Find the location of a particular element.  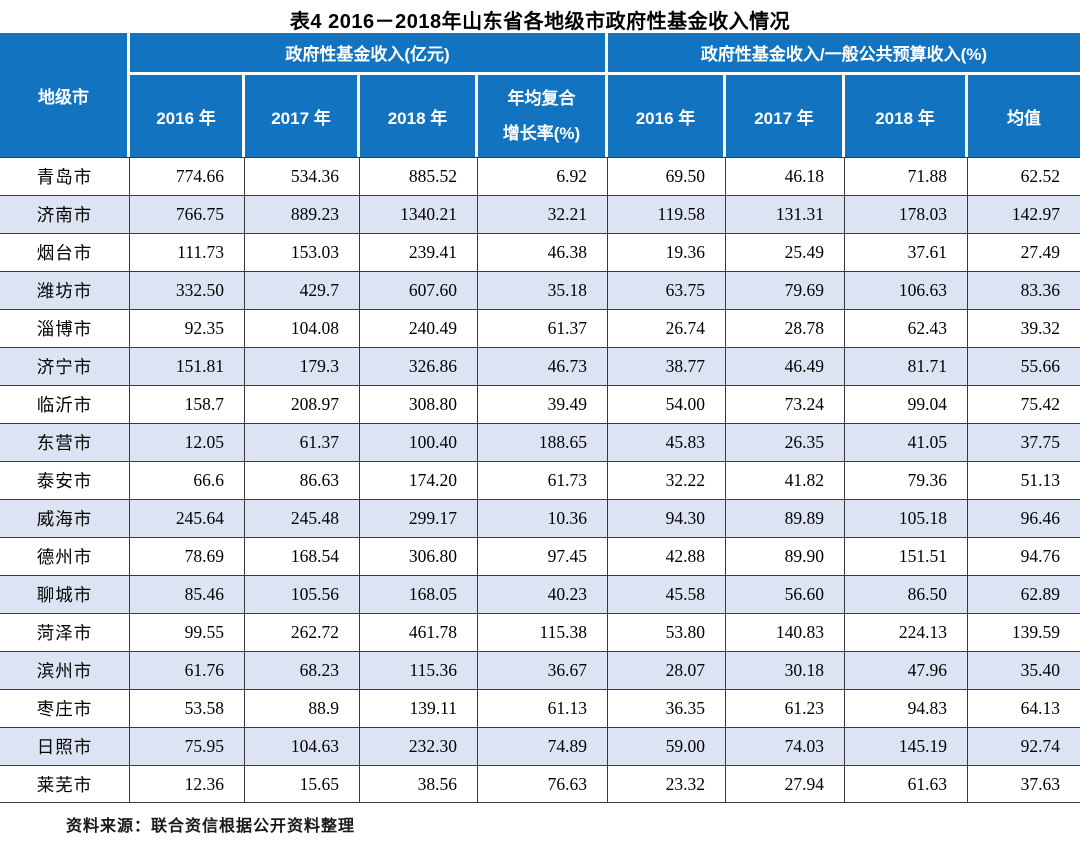

cell-value: 46.18 is located at coordinates (785, 176).